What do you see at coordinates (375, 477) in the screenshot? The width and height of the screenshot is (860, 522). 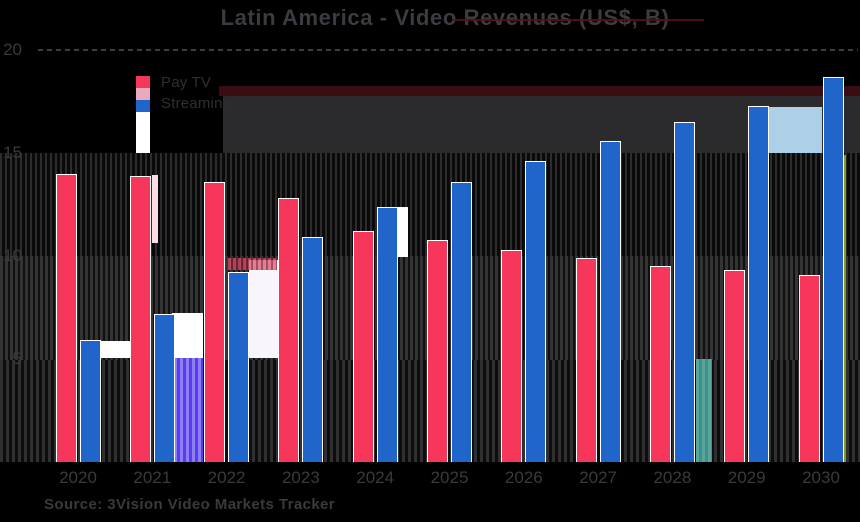 I see `x-tick-label-2024: 2024` at bounding box center [375, 477].